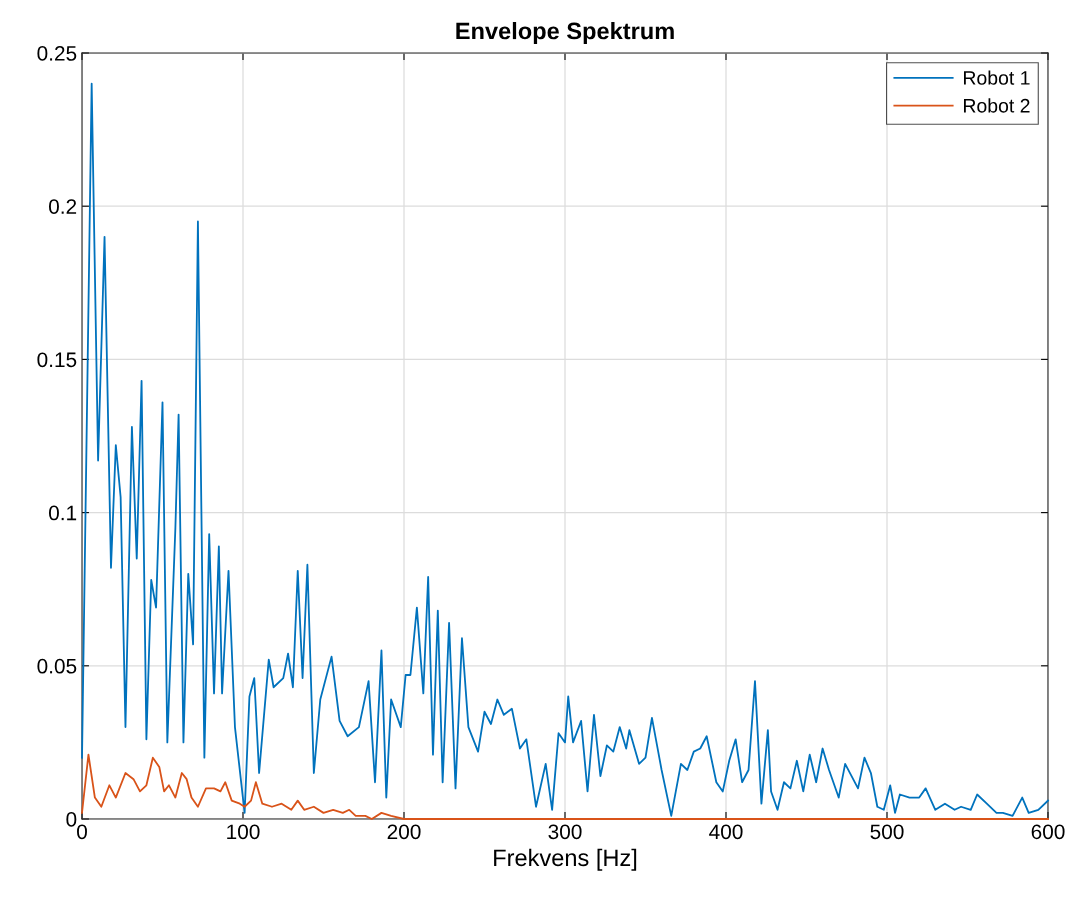  Describe the element at coordinates (71, 819) in the screenshot. I see `y-tick-label: 0` at that location.